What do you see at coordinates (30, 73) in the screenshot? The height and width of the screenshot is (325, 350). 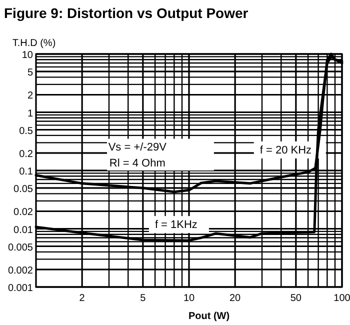 I see `y-tick-label: 5` at bounding box center [30, 73].